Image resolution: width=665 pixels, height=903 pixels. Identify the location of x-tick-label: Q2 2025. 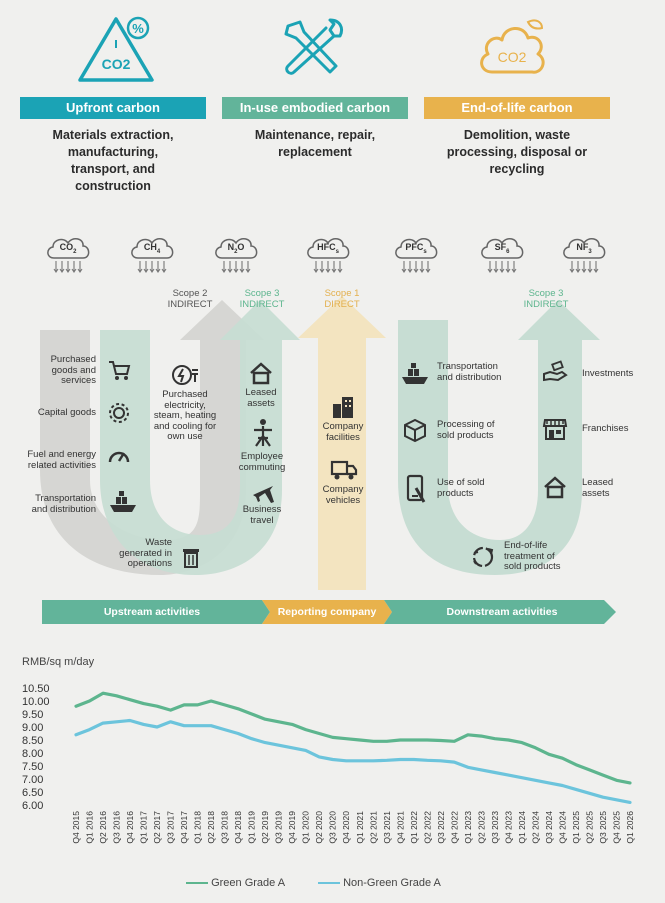
(589, 827).